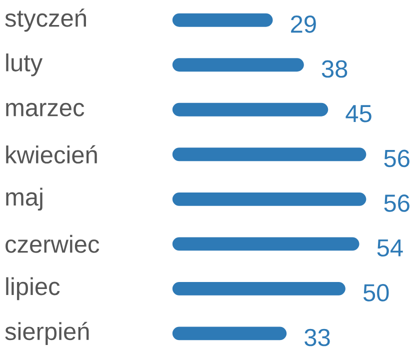 This screenshot has height=354, width=415. I want to click on data-label: 54, so click(390, 248).